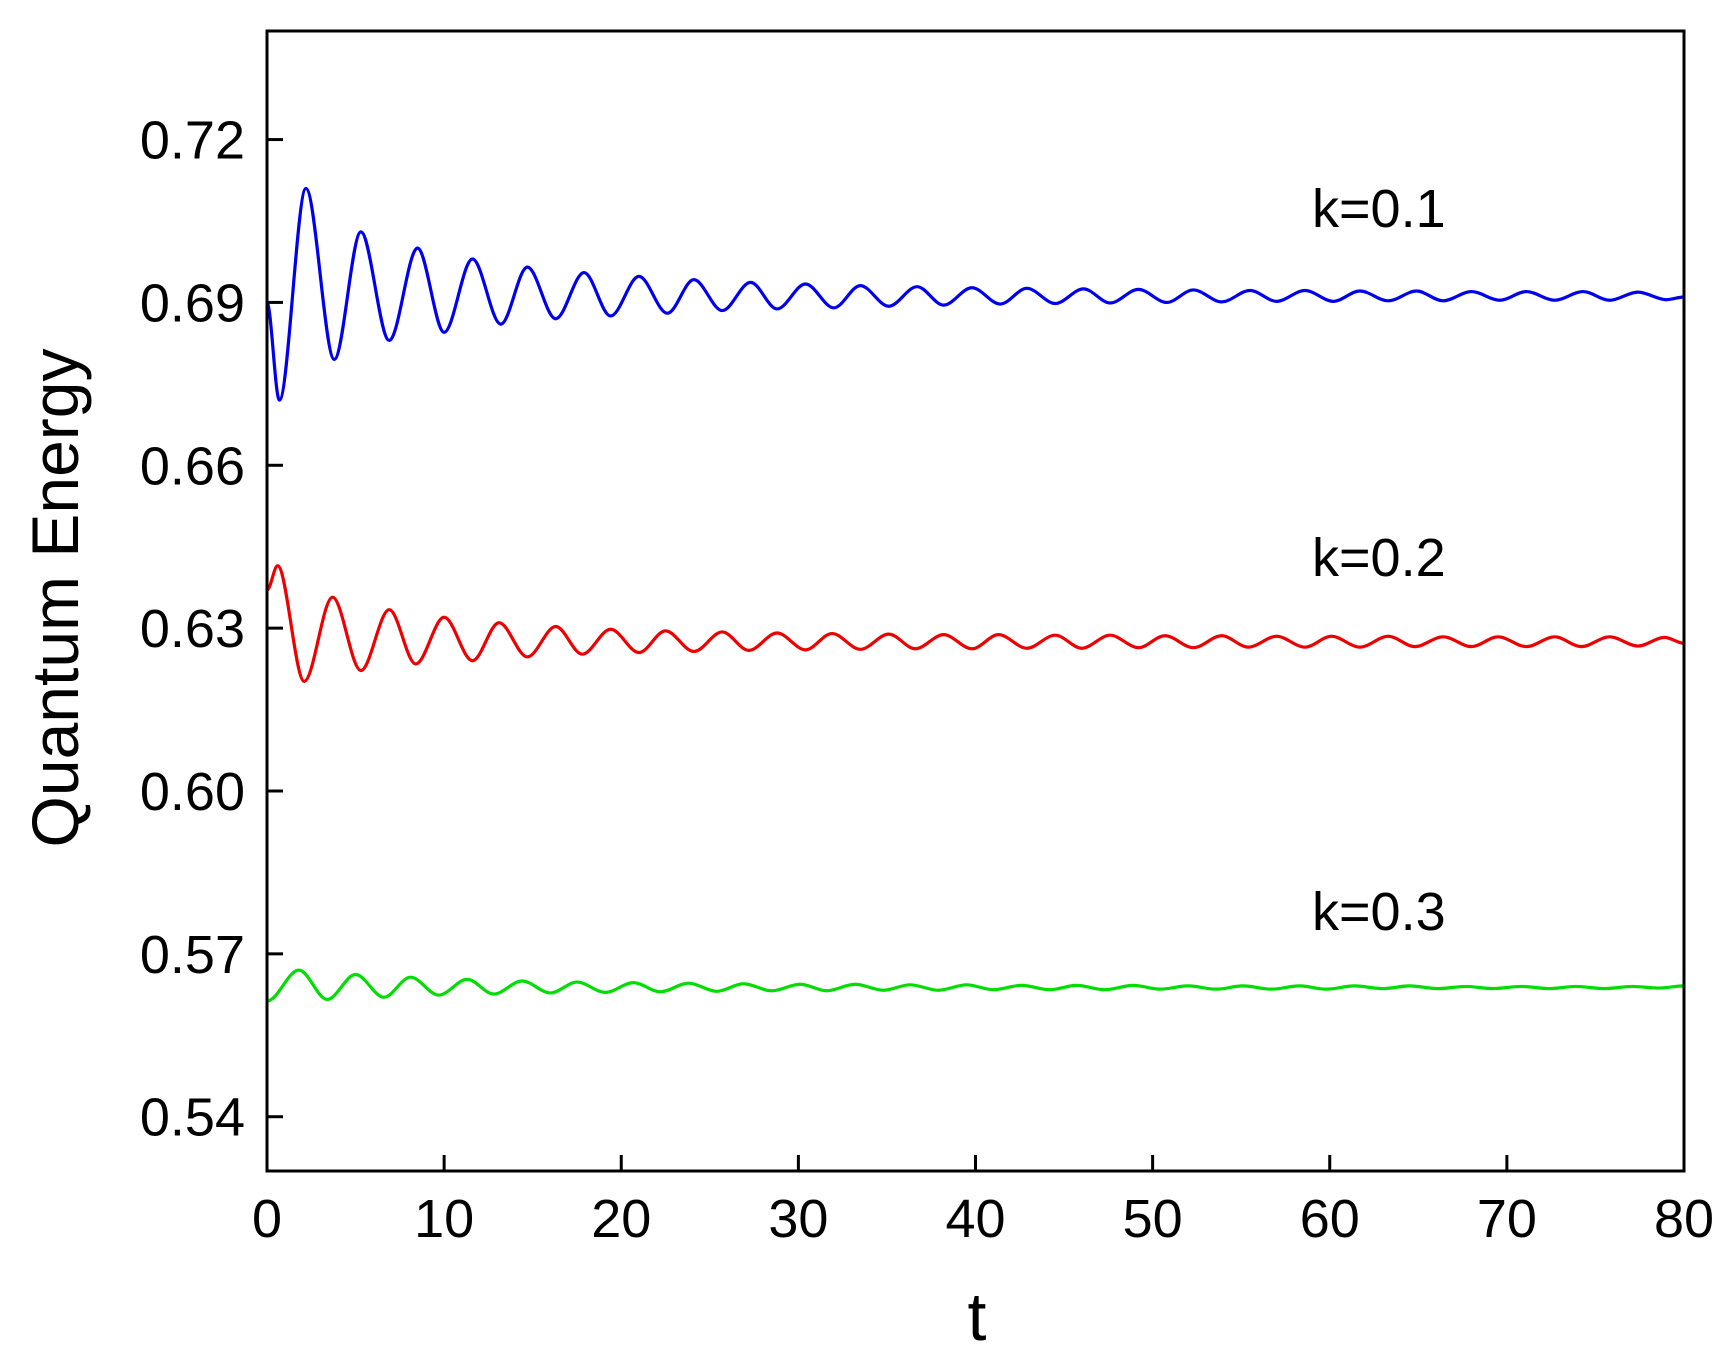 This screenshot has width=1736, height=1358. Describe the element at coordinates (192, 141) in the screenshot. I see `y-tick-label: 0.72` at that location.